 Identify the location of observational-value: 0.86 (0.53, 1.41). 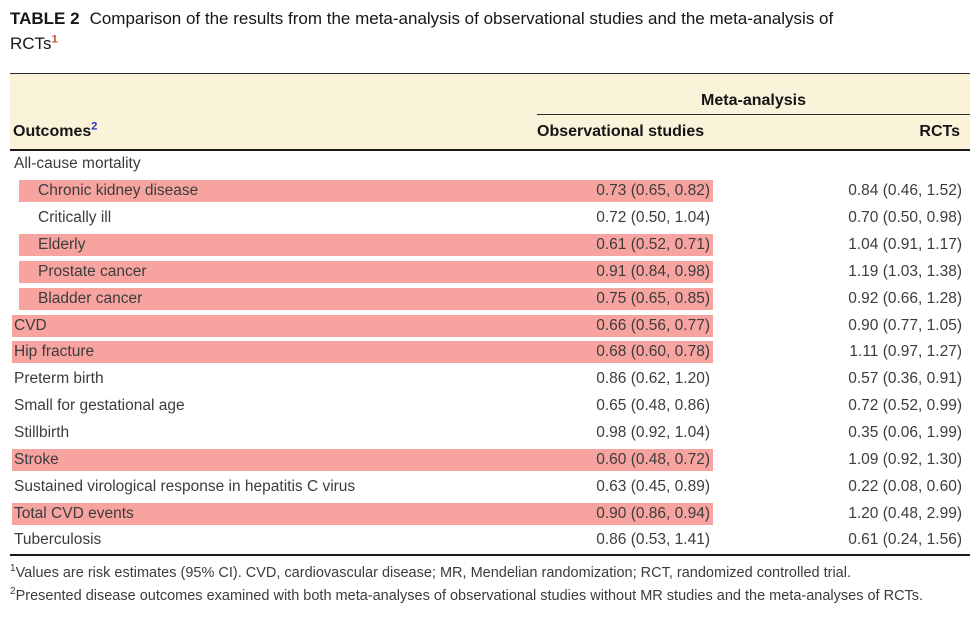
(653, 540).